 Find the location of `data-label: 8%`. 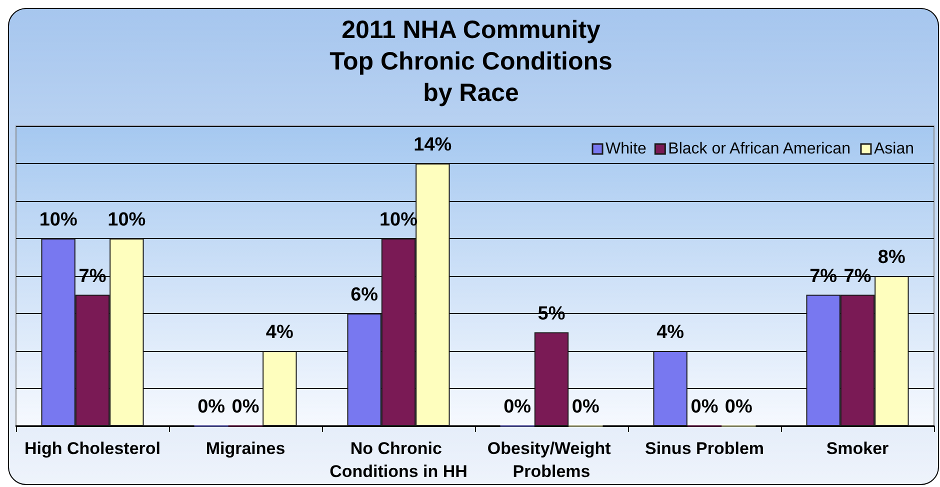

data-label: 8% is located at coordinates (892, 257).